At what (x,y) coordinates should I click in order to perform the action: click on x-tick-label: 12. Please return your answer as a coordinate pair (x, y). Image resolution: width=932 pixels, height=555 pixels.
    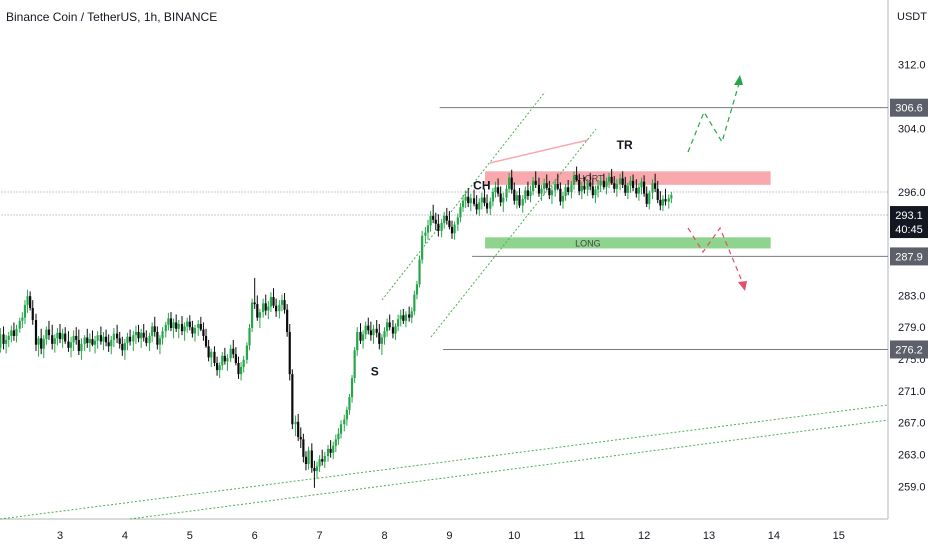
    Looking at the image, I should click on (644, 536).